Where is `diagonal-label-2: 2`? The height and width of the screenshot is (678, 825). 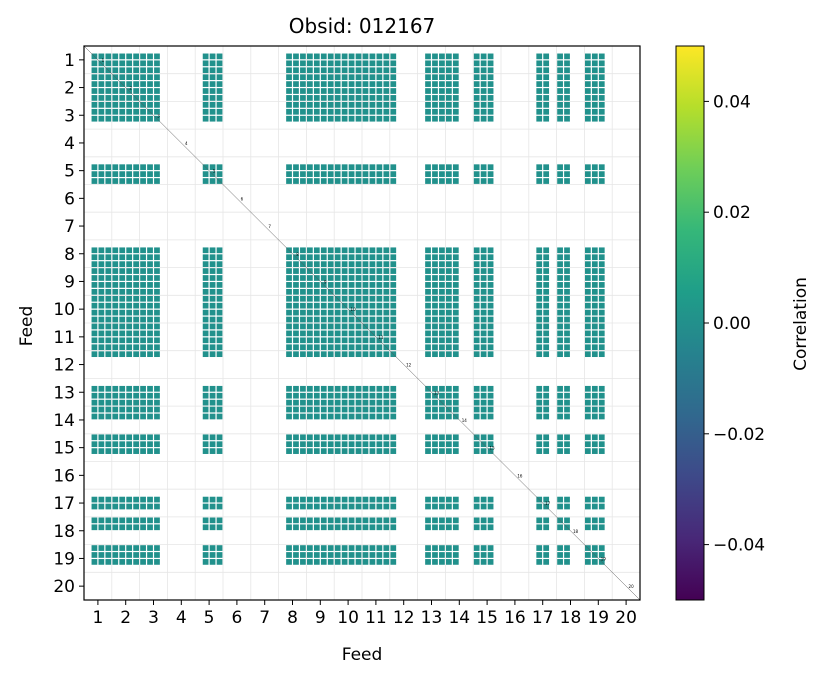 diagonal-label-2: 2 is located at coordinates (130, 88).